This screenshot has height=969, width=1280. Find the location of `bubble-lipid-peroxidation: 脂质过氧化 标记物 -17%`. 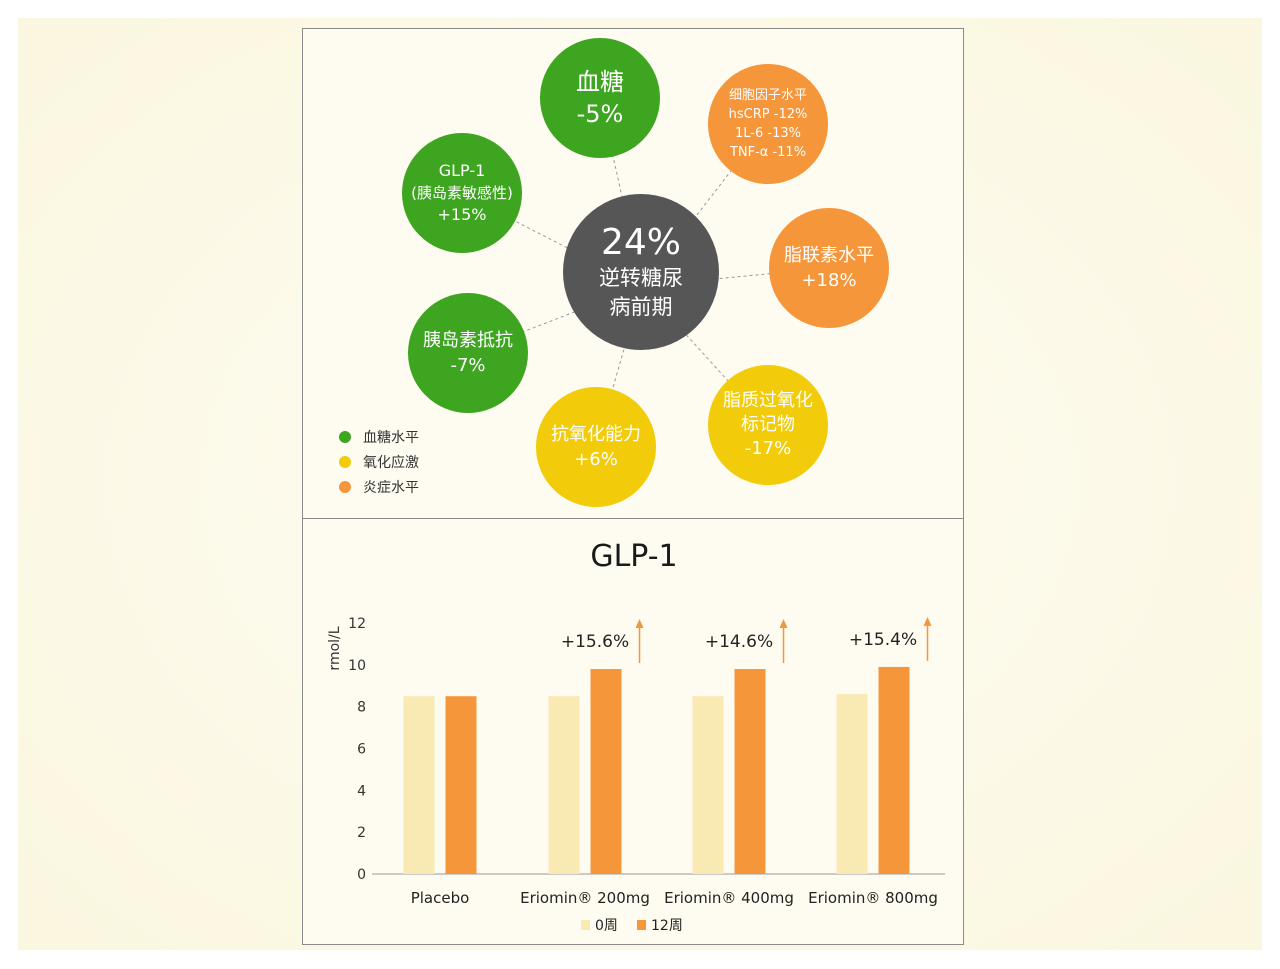

bubble-lipid-peroxidation: 脂质过氧化 标记物 -17% is located at coordinates (768, 425).